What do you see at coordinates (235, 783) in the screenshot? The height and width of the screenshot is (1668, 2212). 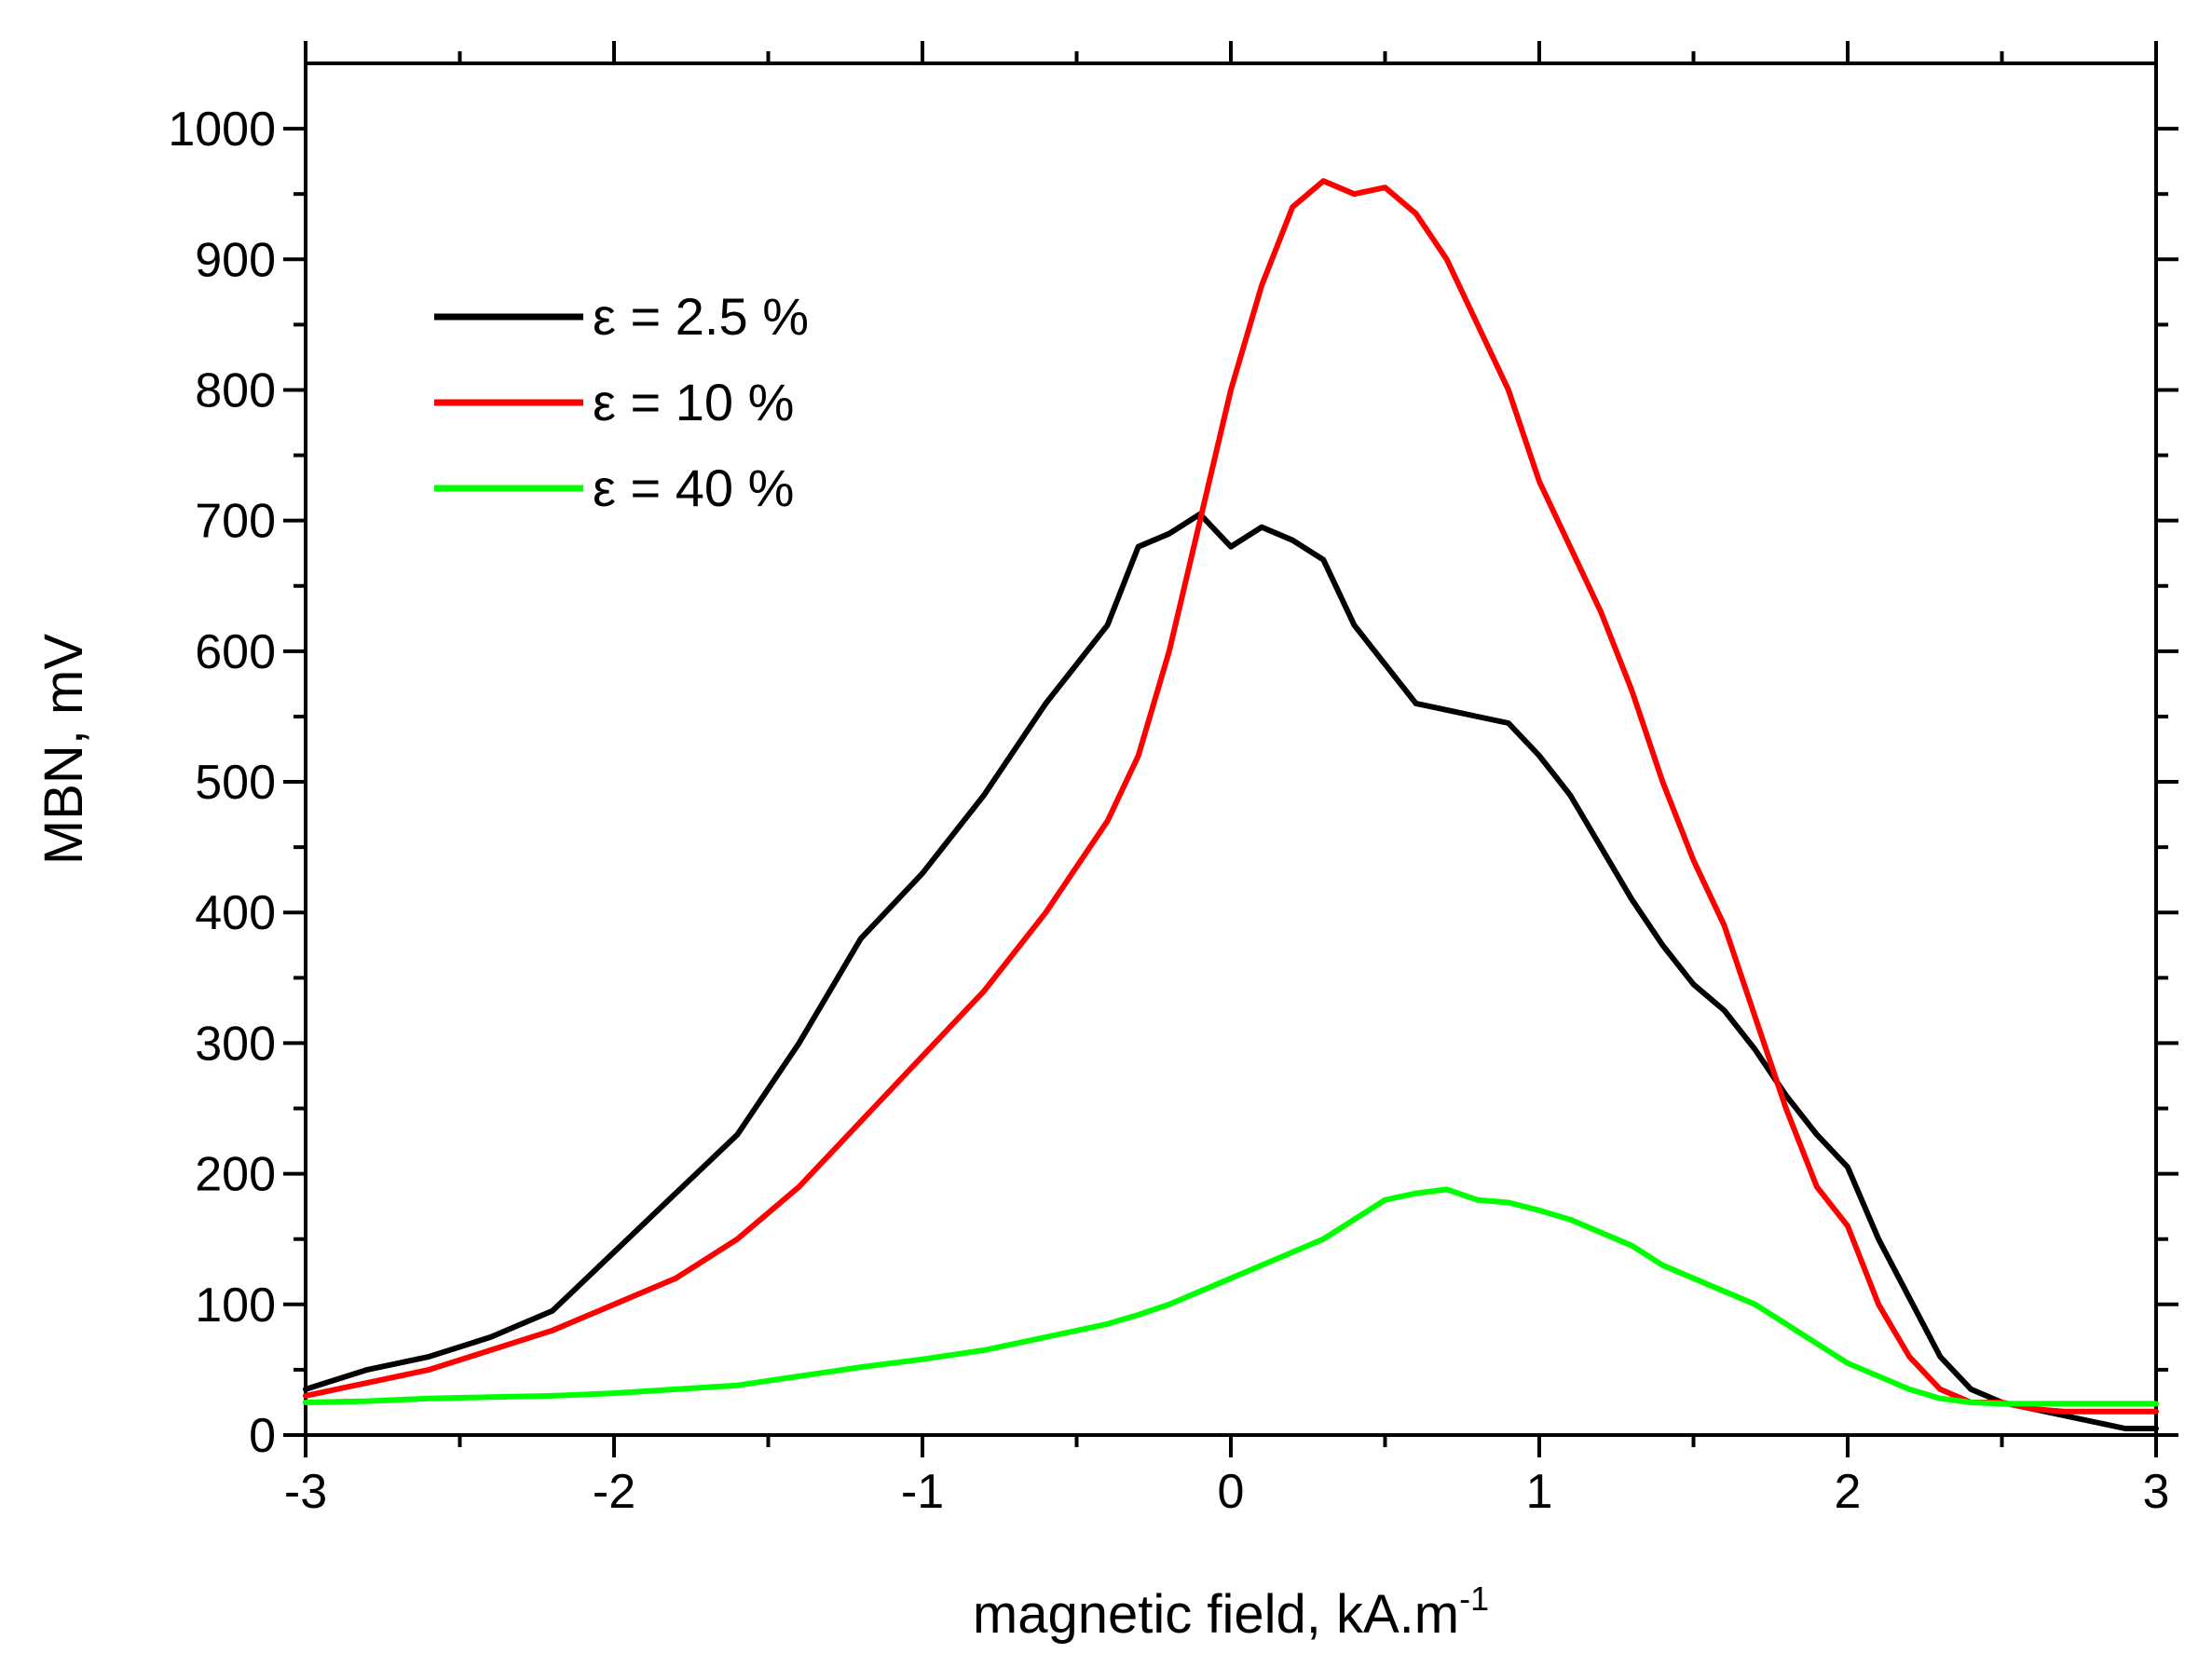 I see `y-tick-label: 500` at bounding box center [235, 783].